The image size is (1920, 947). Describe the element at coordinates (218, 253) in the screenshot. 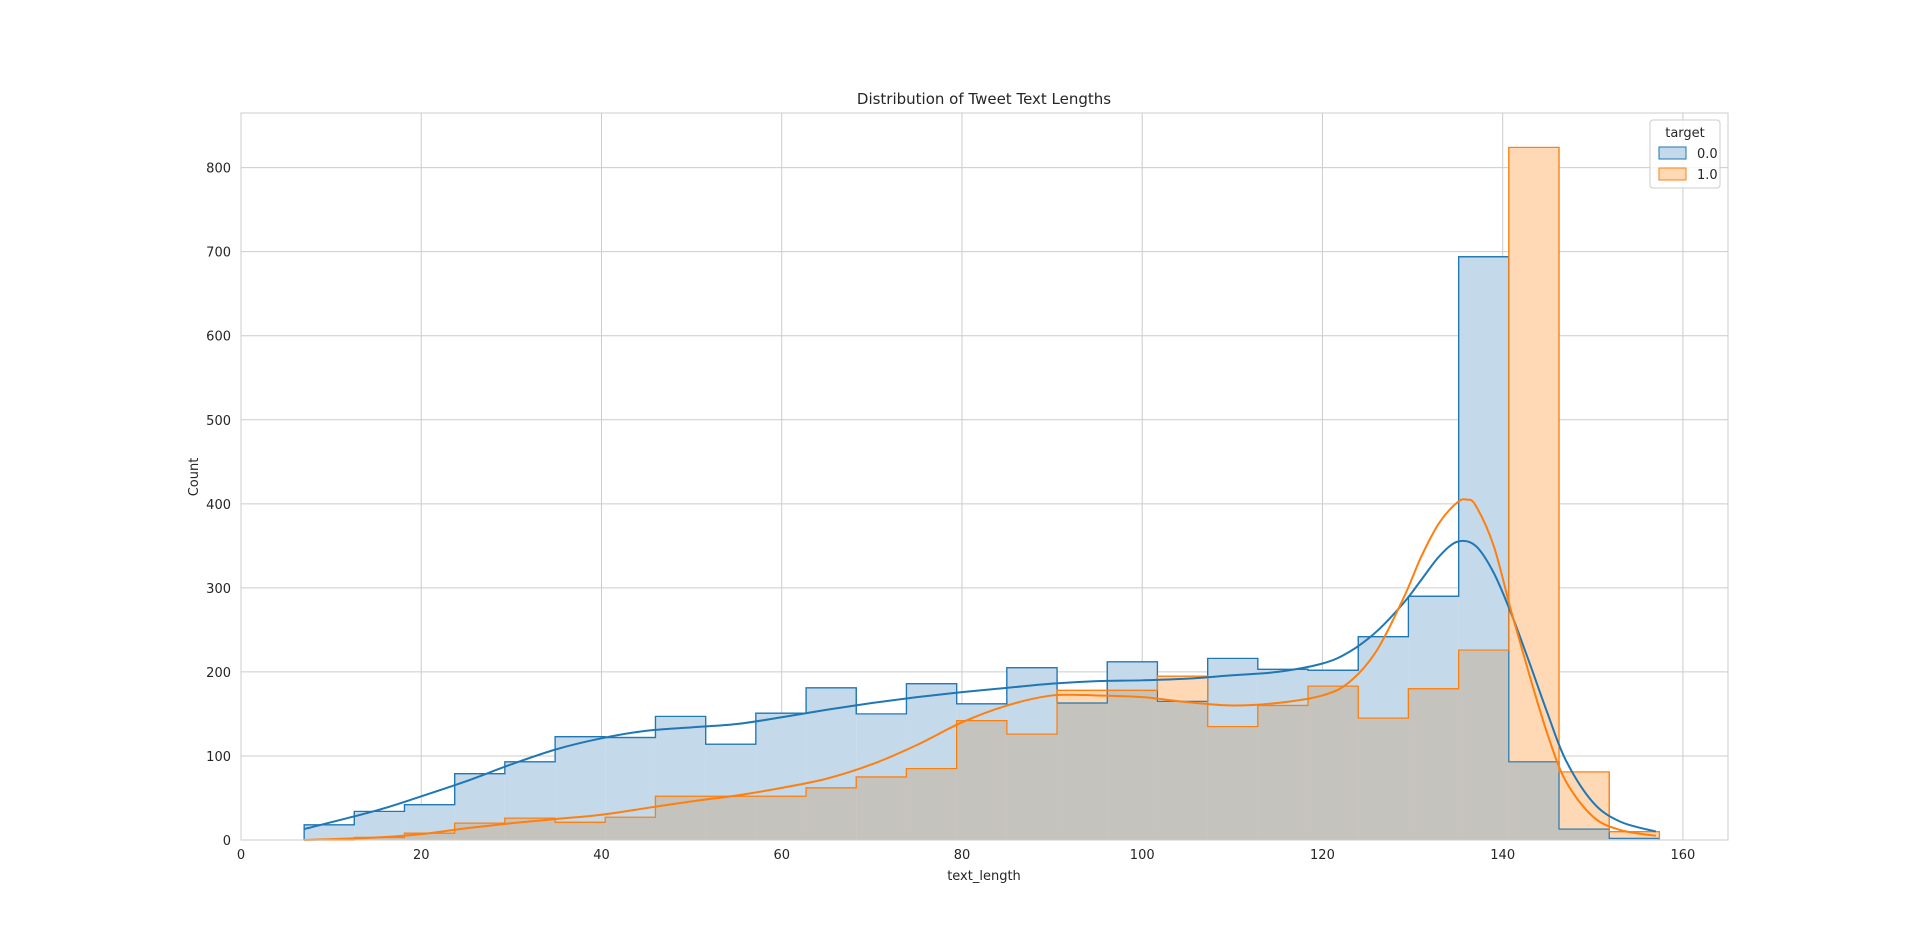

I see `y-tick-label: 700` at that location.